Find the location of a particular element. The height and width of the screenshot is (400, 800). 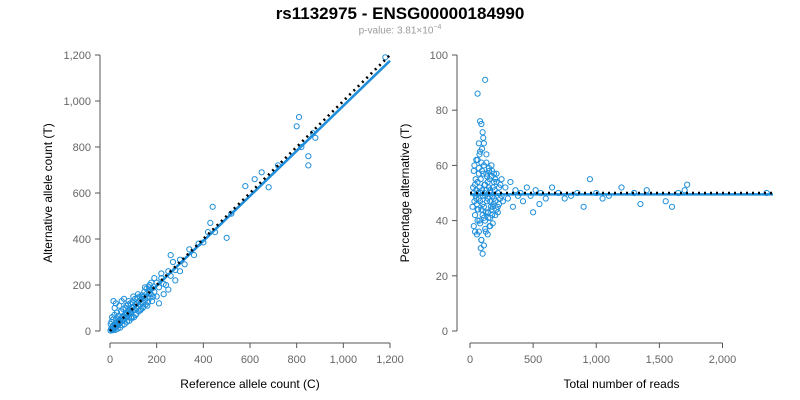

y-tick: 400 is located at coordinates (86, 240).